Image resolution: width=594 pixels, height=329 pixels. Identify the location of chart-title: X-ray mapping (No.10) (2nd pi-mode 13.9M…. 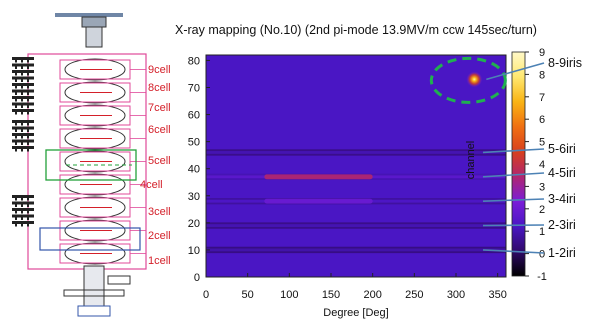
(356, 30).